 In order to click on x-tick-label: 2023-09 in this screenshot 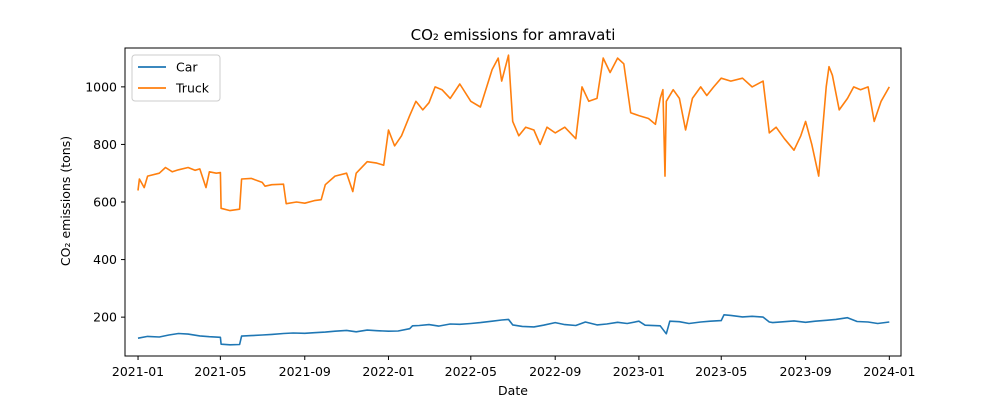, I will do `click(806, 371)`.